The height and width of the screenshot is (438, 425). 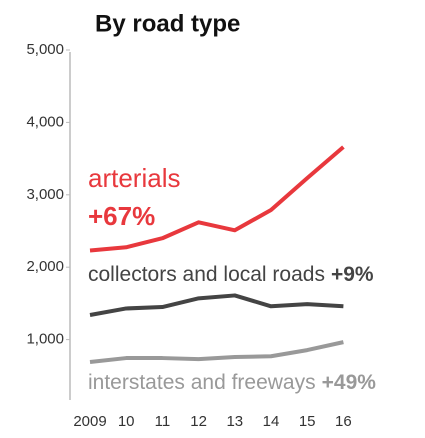 I want to click on series-change: +49%, so click(x=349, y=382).